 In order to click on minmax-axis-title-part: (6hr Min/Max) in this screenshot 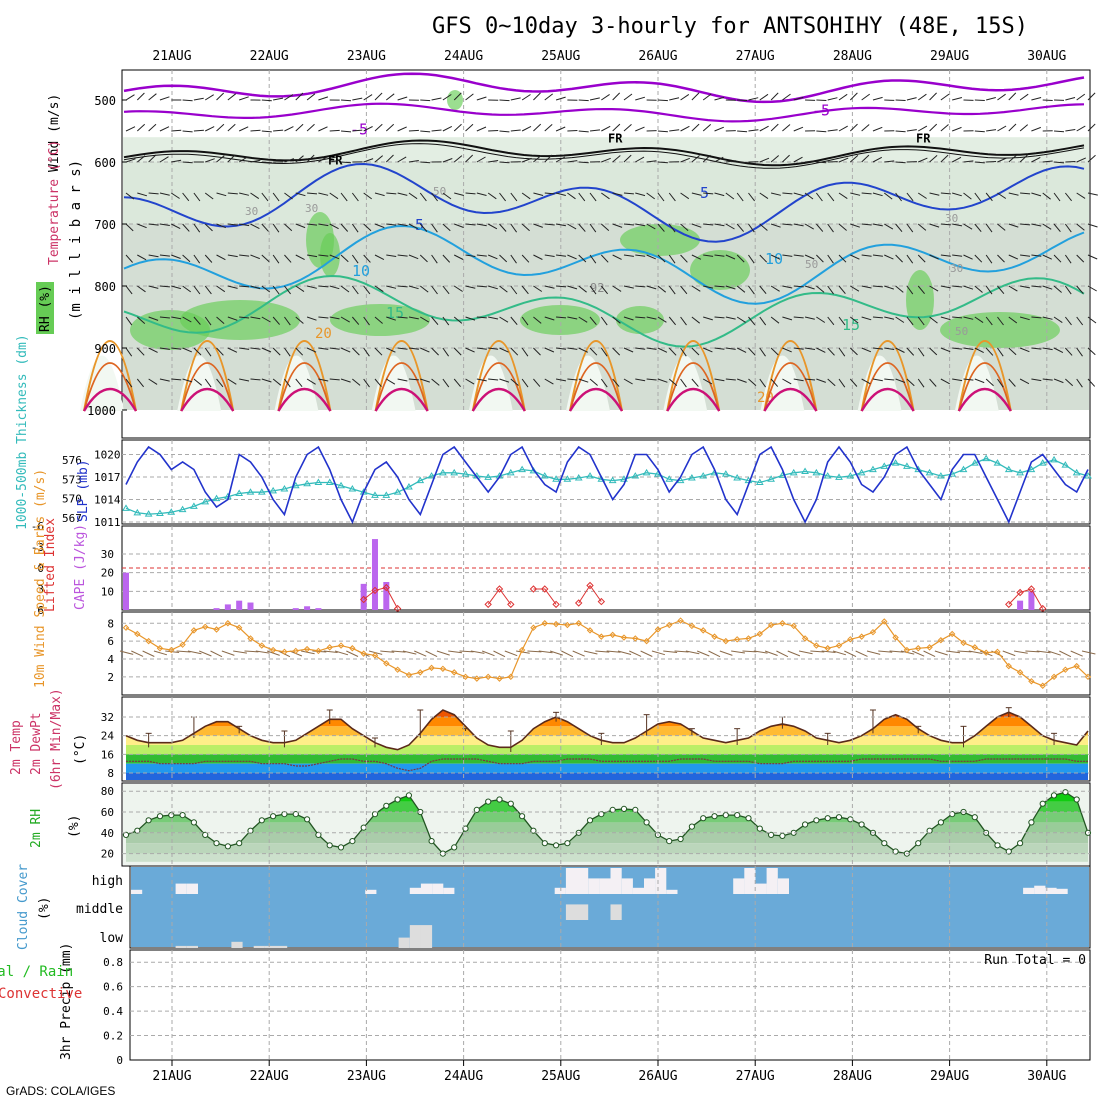, I will do `click(56, 739)`.